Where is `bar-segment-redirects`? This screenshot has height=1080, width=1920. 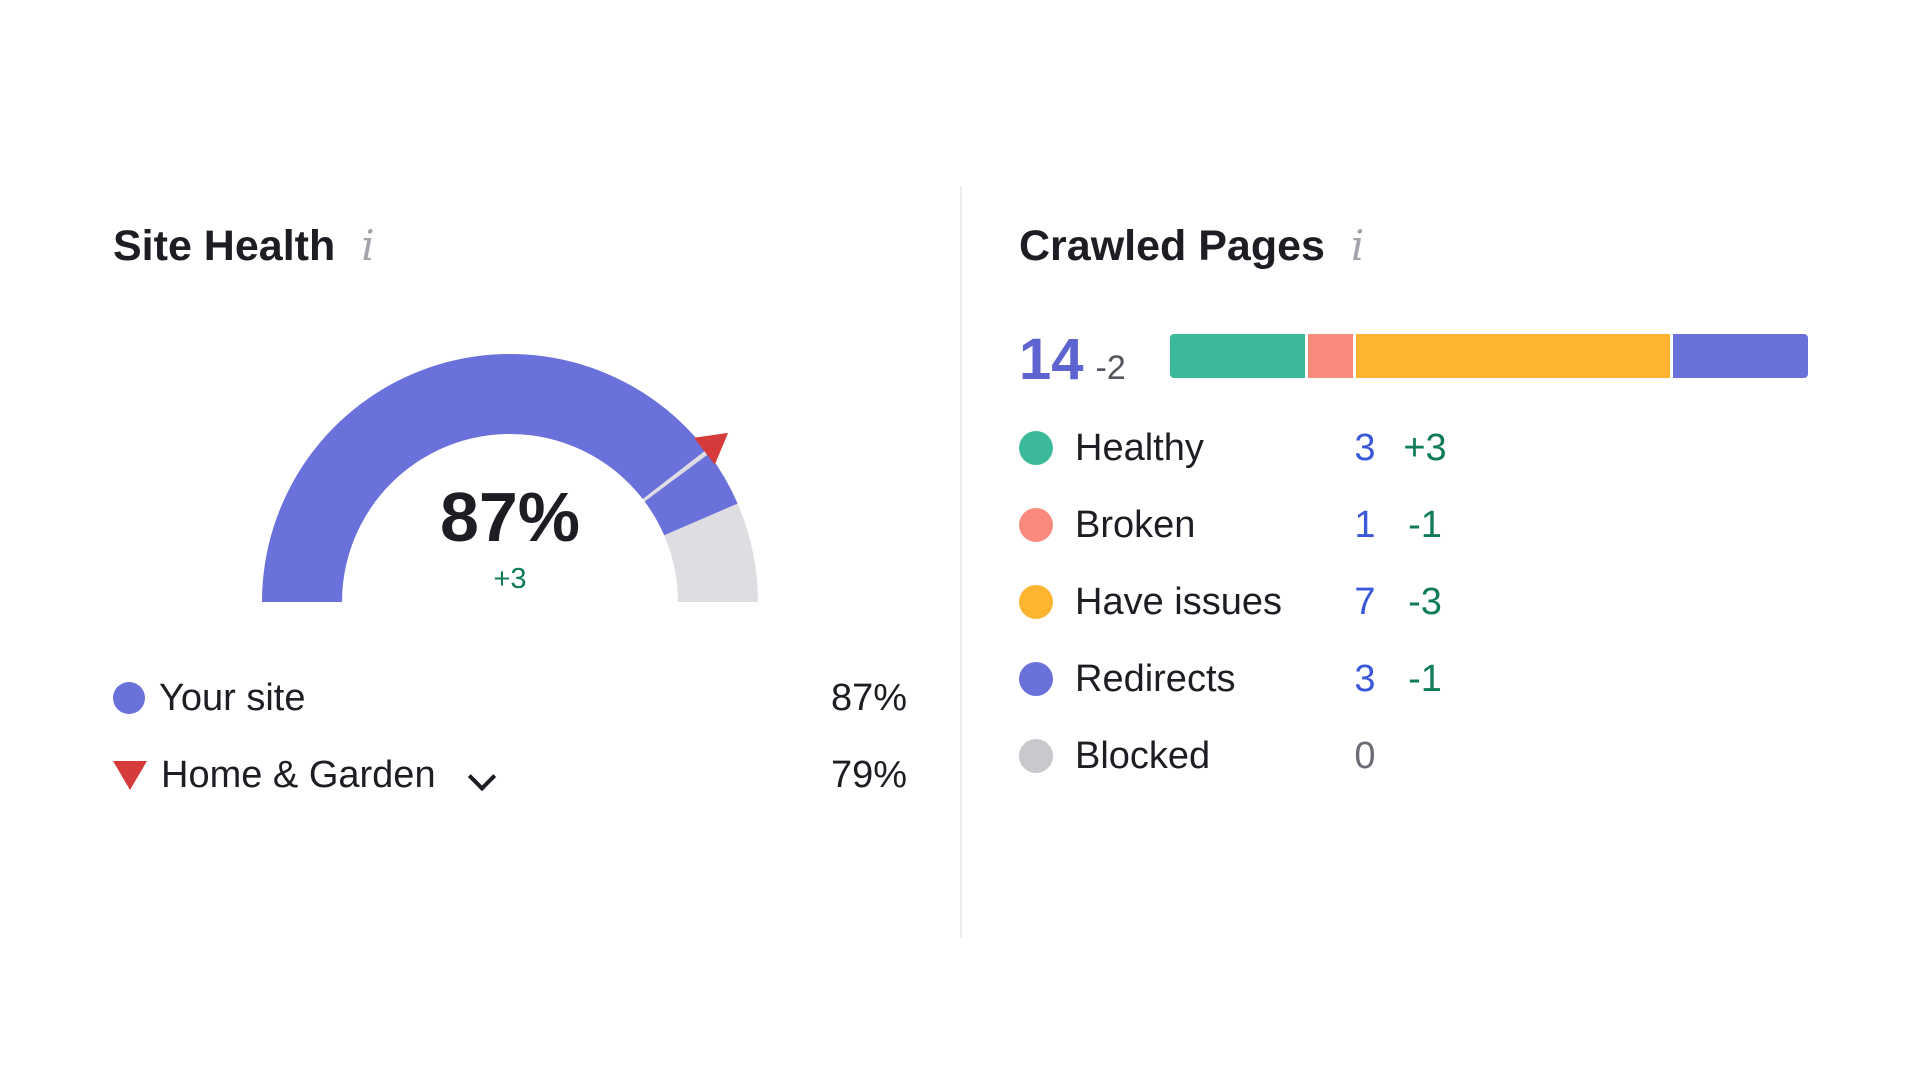
bar-segment-redirects is located at coordinates (1740, 356).